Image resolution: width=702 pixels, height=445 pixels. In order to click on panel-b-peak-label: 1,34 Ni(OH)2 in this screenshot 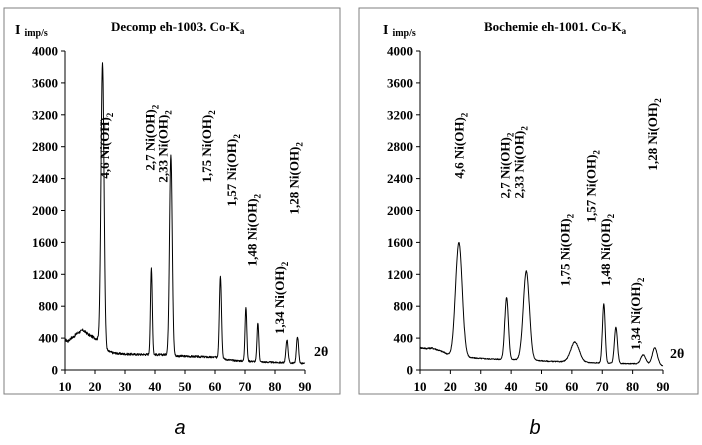, I will do `click(637, 313)`.